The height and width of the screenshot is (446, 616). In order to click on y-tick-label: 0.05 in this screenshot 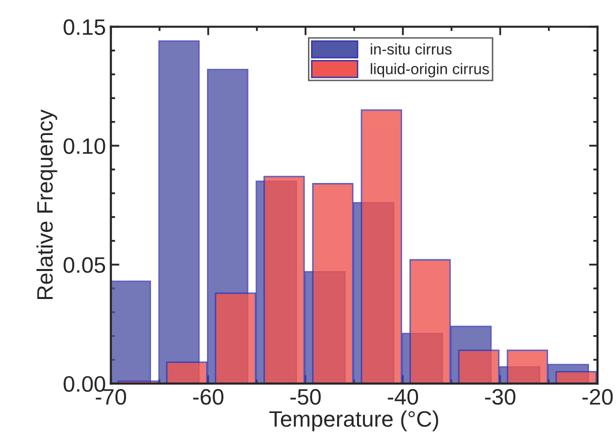, I will do `click(85, 265)`.